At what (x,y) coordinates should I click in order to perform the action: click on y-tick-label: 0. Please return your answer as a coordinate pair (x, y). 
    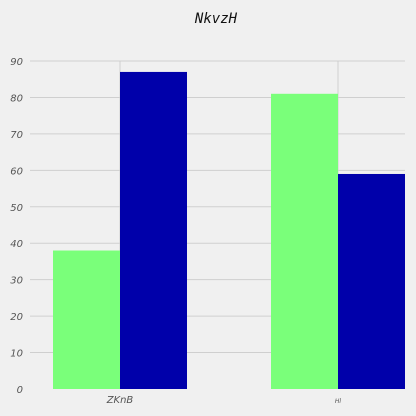
    Looking at the image, I should click on (20, 390).